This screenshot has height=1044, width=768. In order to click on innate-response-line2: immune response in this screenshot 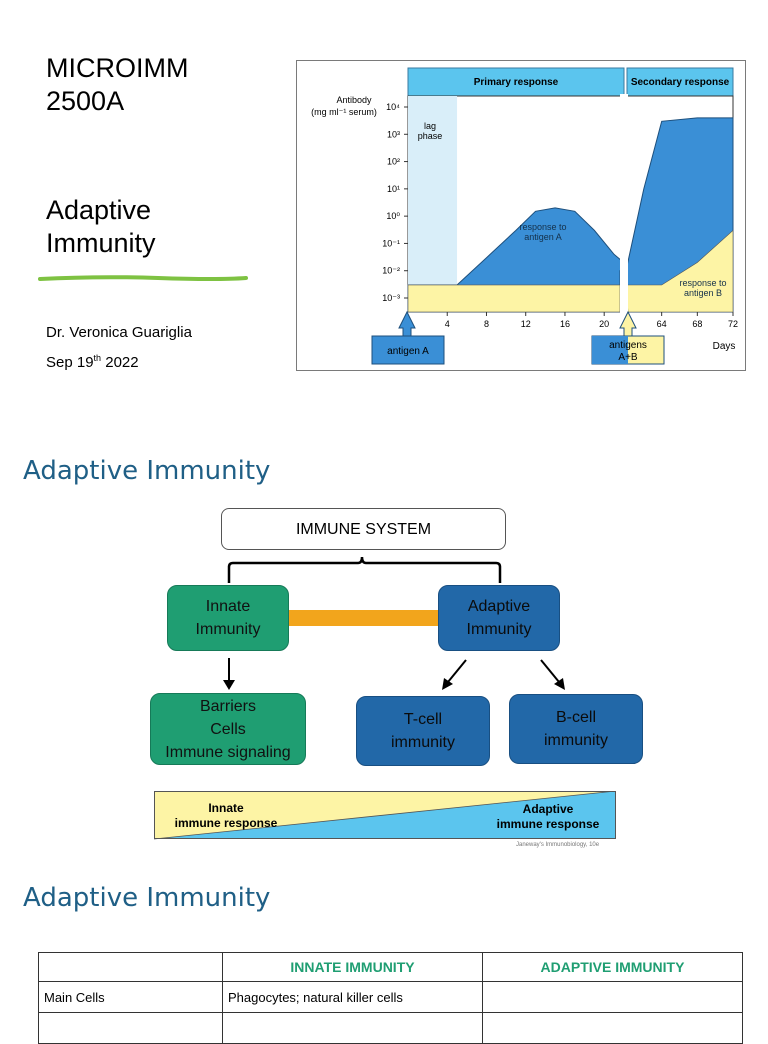, I will do `click(226, 823)`.